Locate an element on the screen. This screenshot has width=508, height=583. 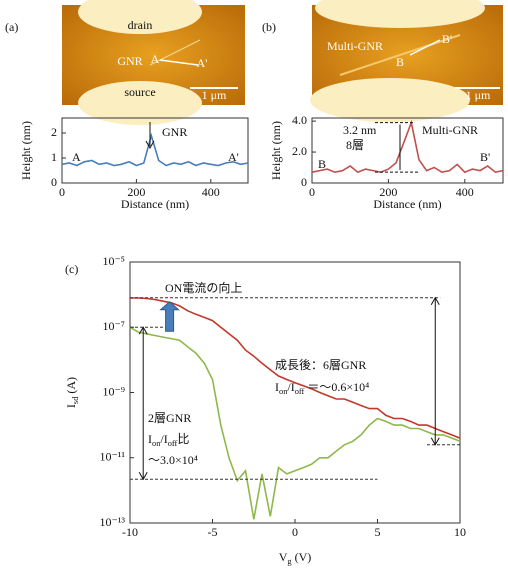
x-axis-label-part: g is located at coordinates (289, 561).